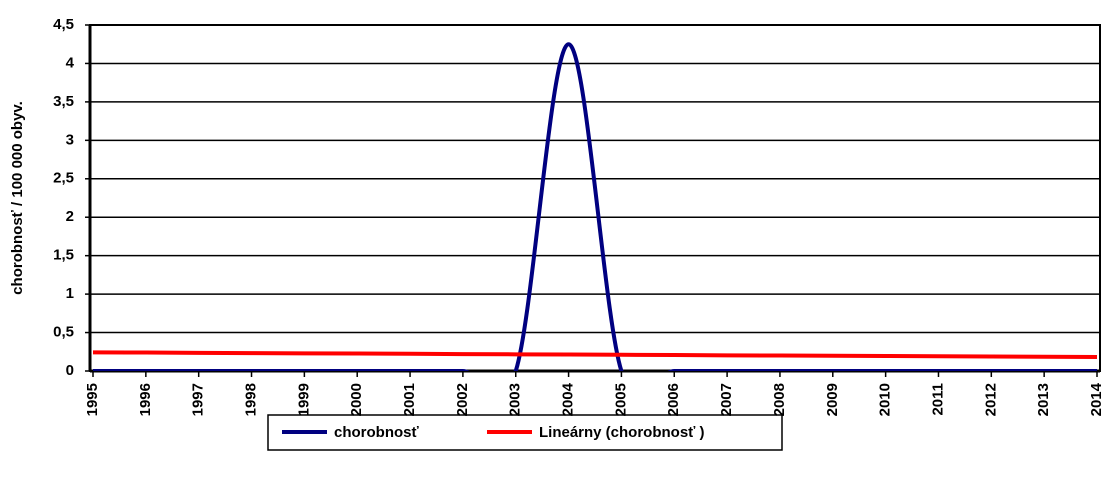 The image size is (1113, 477). What do you see at coordinates (937, 399) in the screenshot?
I see `x-tick-label: 2011` at bounding box center [937, 399].